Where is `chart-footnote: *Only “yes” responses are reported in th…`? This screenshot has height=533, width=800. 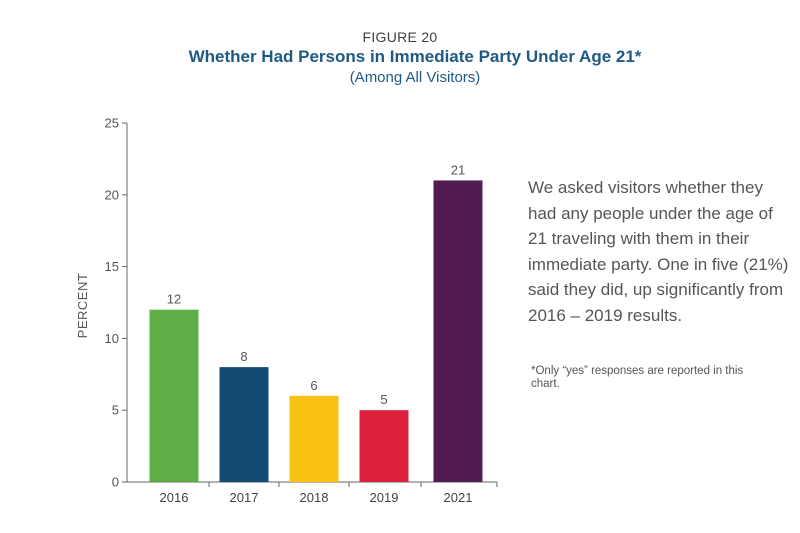
chart-footnote: *Only “yes” responses are reported in th… is located at coordinates (637, 377).